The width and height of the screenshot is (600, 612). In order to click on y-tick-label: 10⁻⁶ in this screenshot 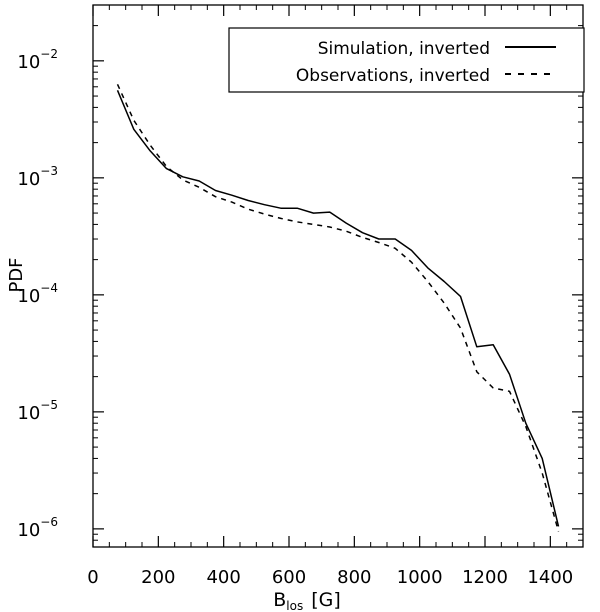, I will do `click(37, 528)`.